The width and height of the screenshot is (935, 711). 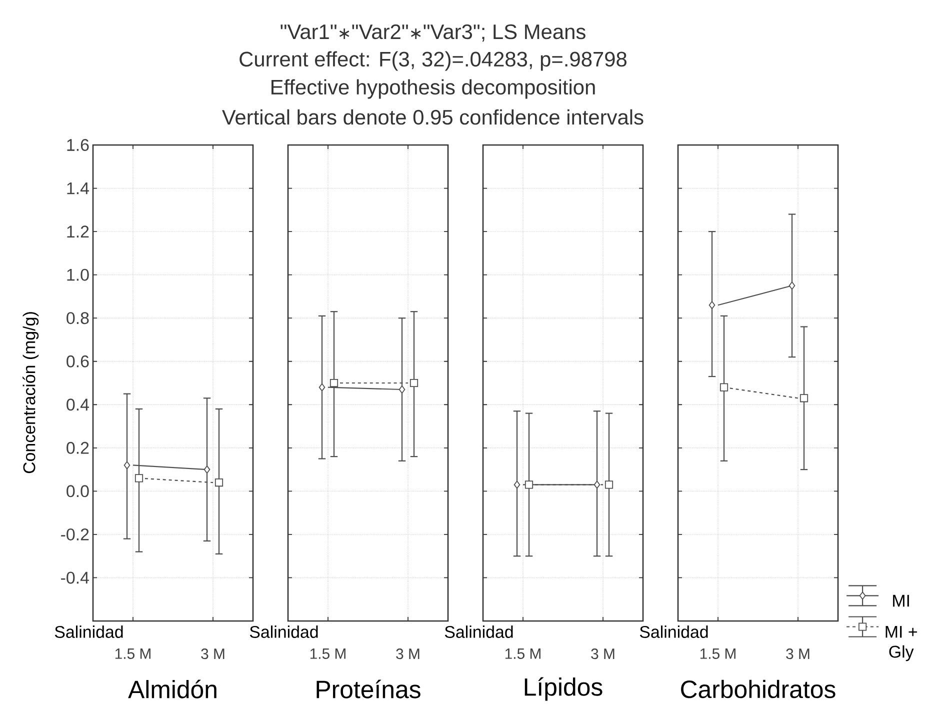 What do you see at coordinates (78, 232) in the screenshot?
I see `y-tick-label: 1.2` at bounding box center [78, 232].